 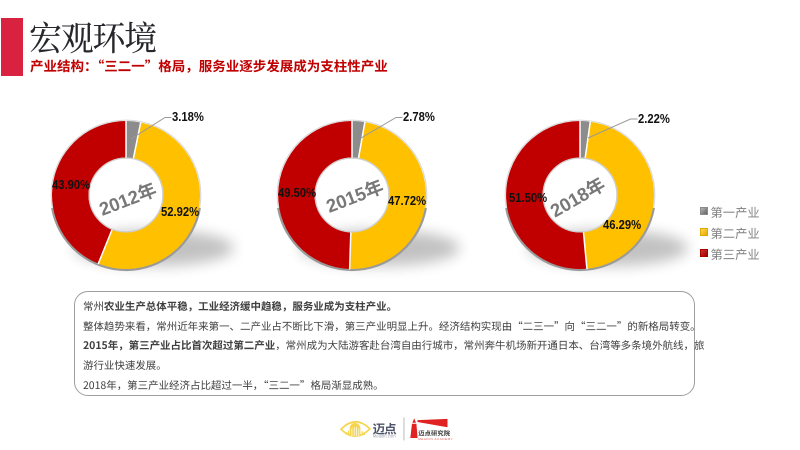 I want to click on svg-text: 迈点研究院, so click(x=434, y=433).